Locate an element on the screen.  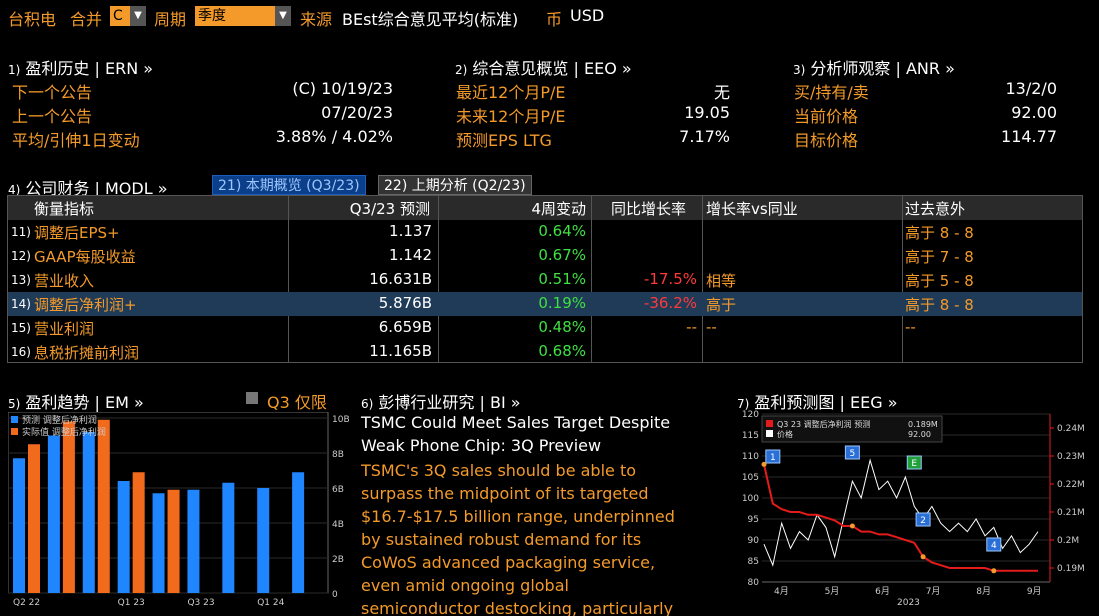
header-yoy: 同比增长率 is located at coordinates (649, 209).